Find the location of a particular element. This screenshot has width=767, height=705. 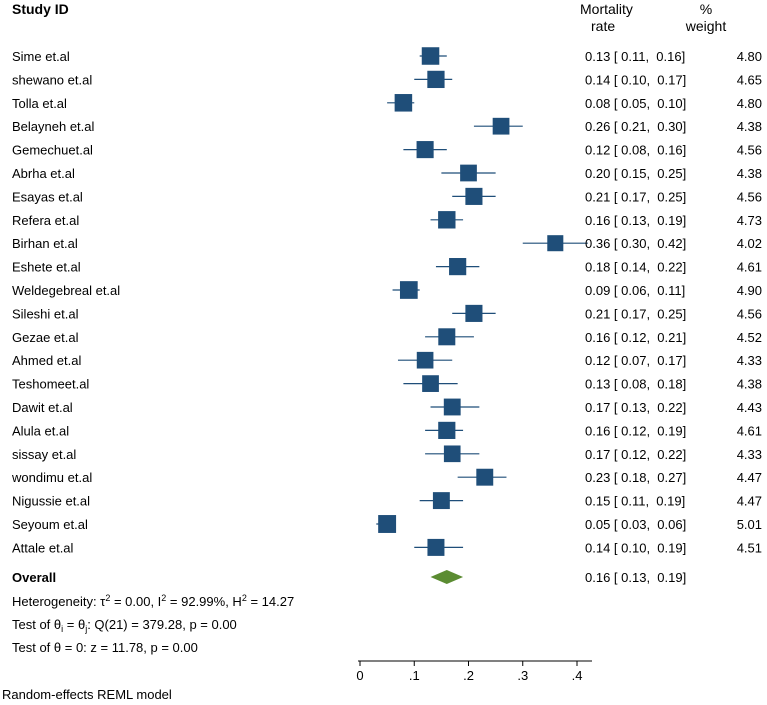

study-name: Tolla et.al is located at coordinates (39, 103).